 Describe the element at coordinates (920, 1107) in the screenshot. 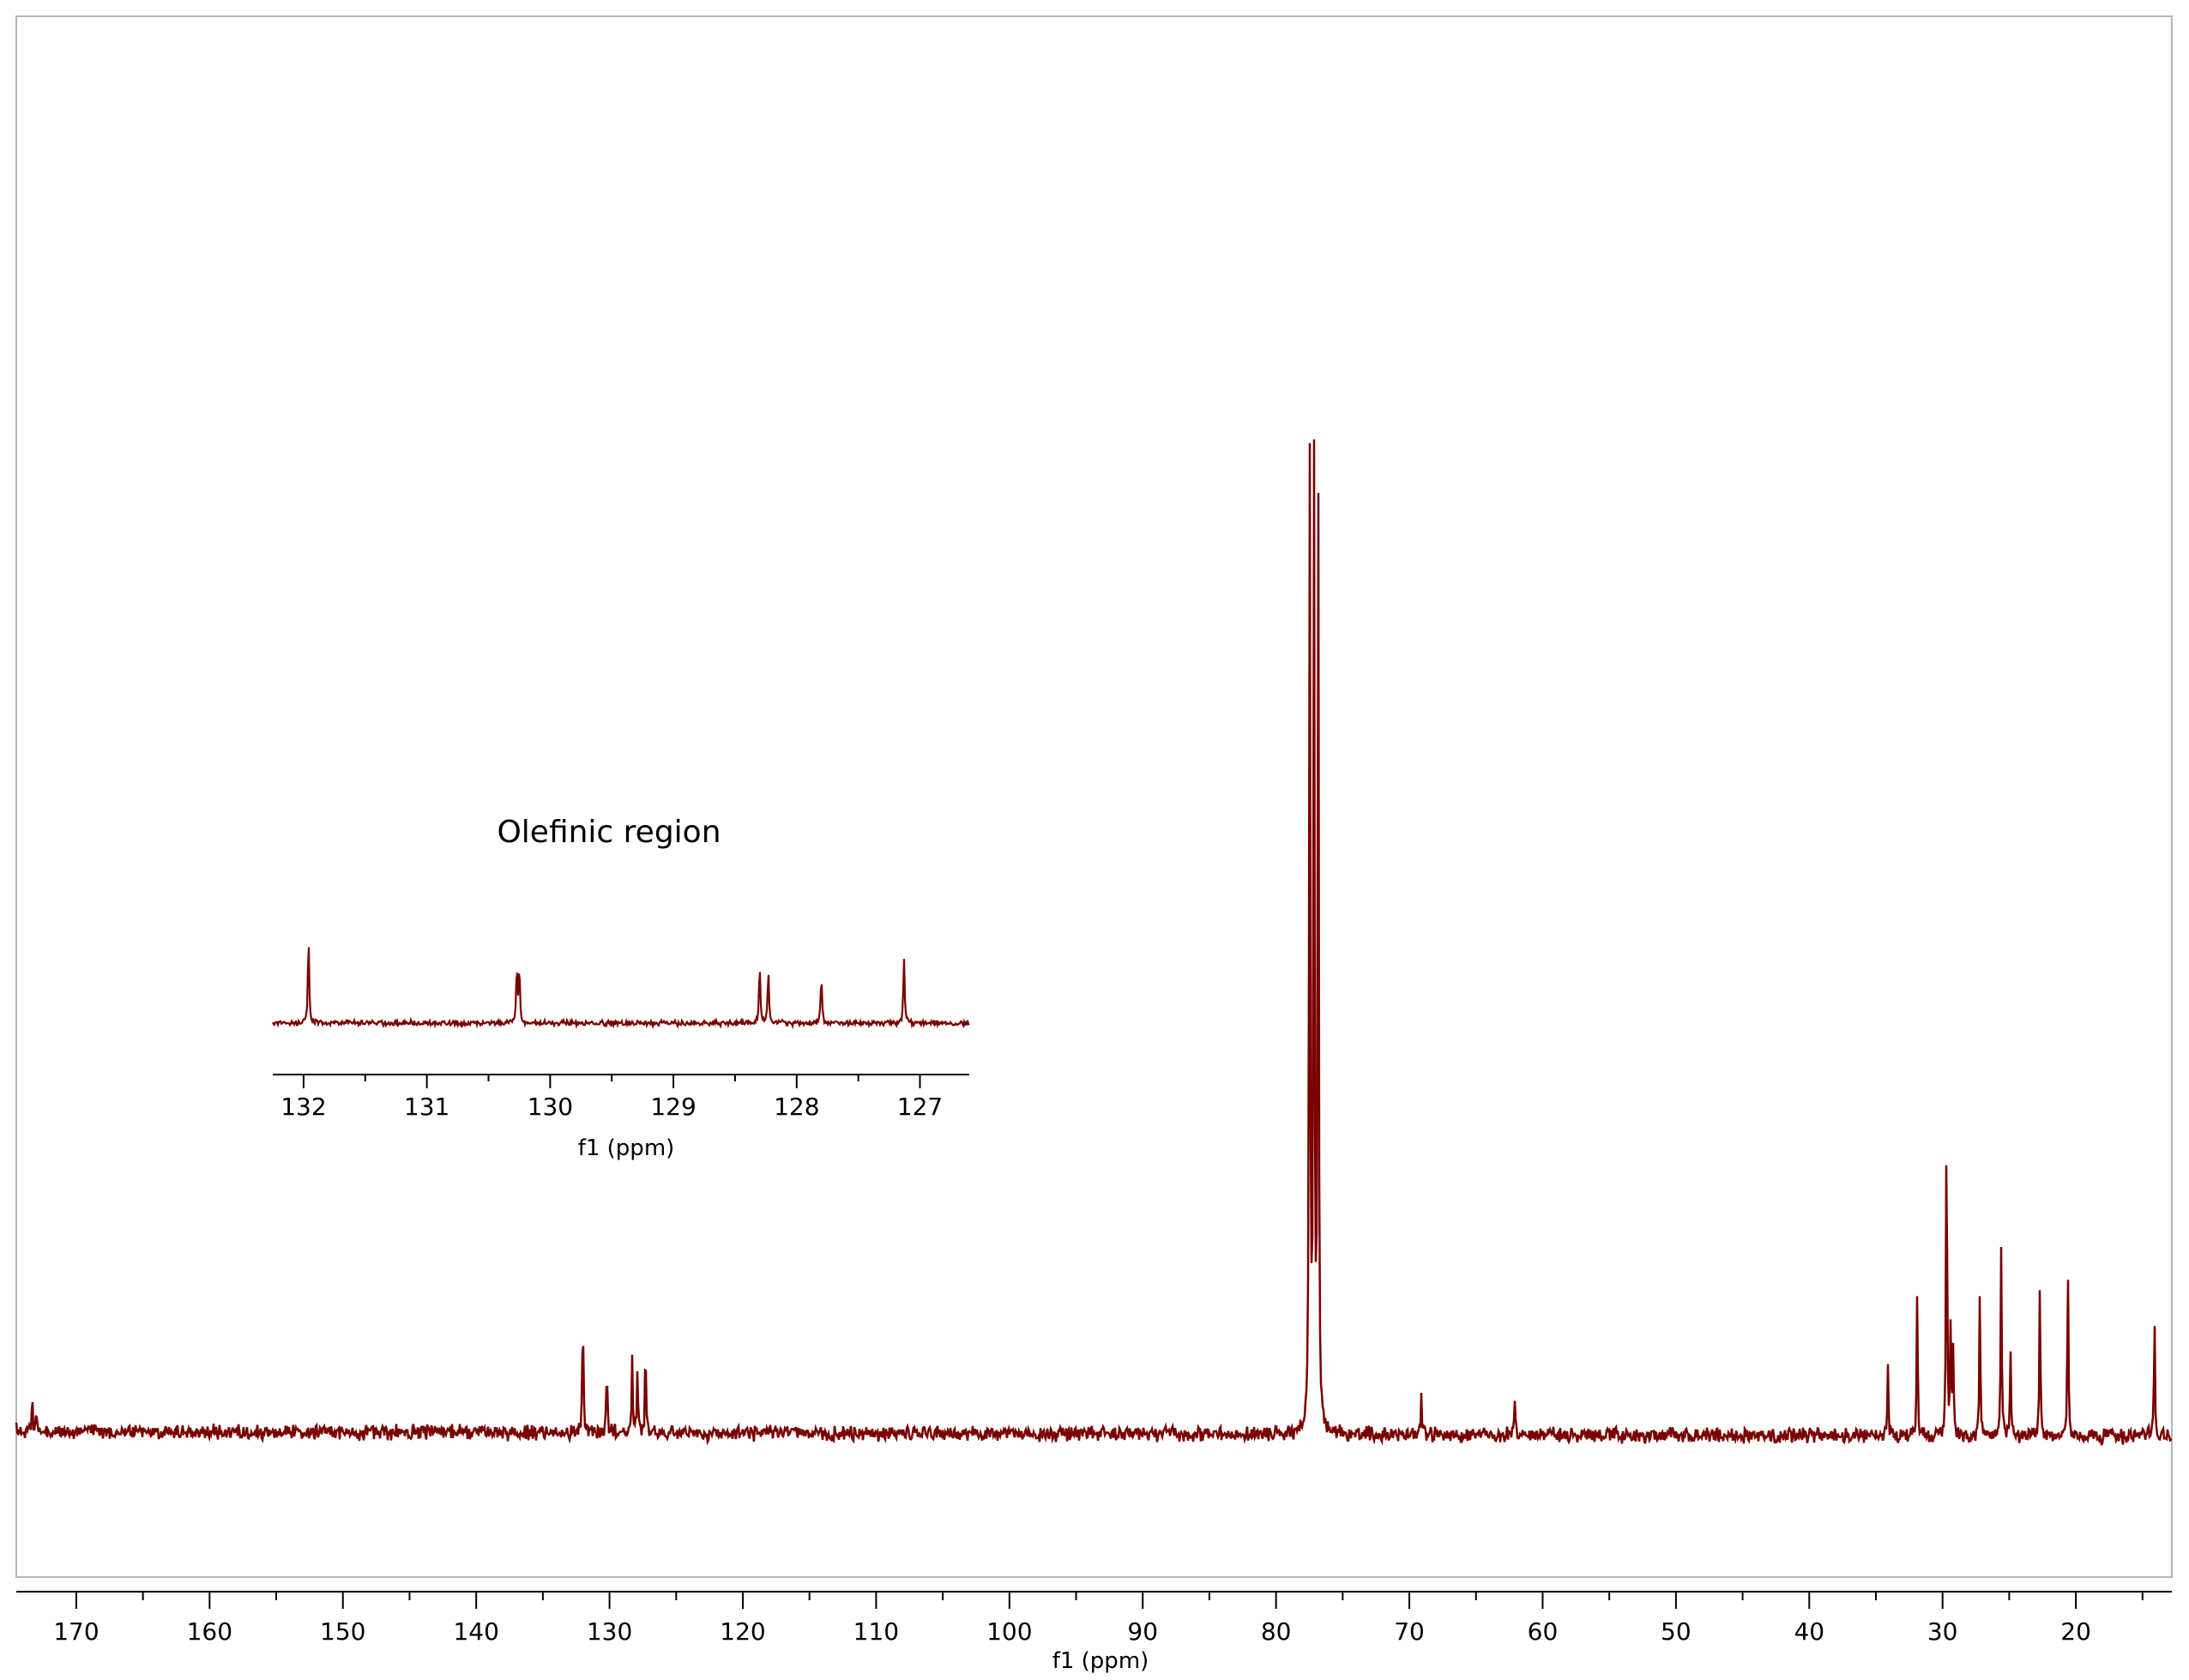

I see `inset-x-axis-tick-label: 127` at that location.